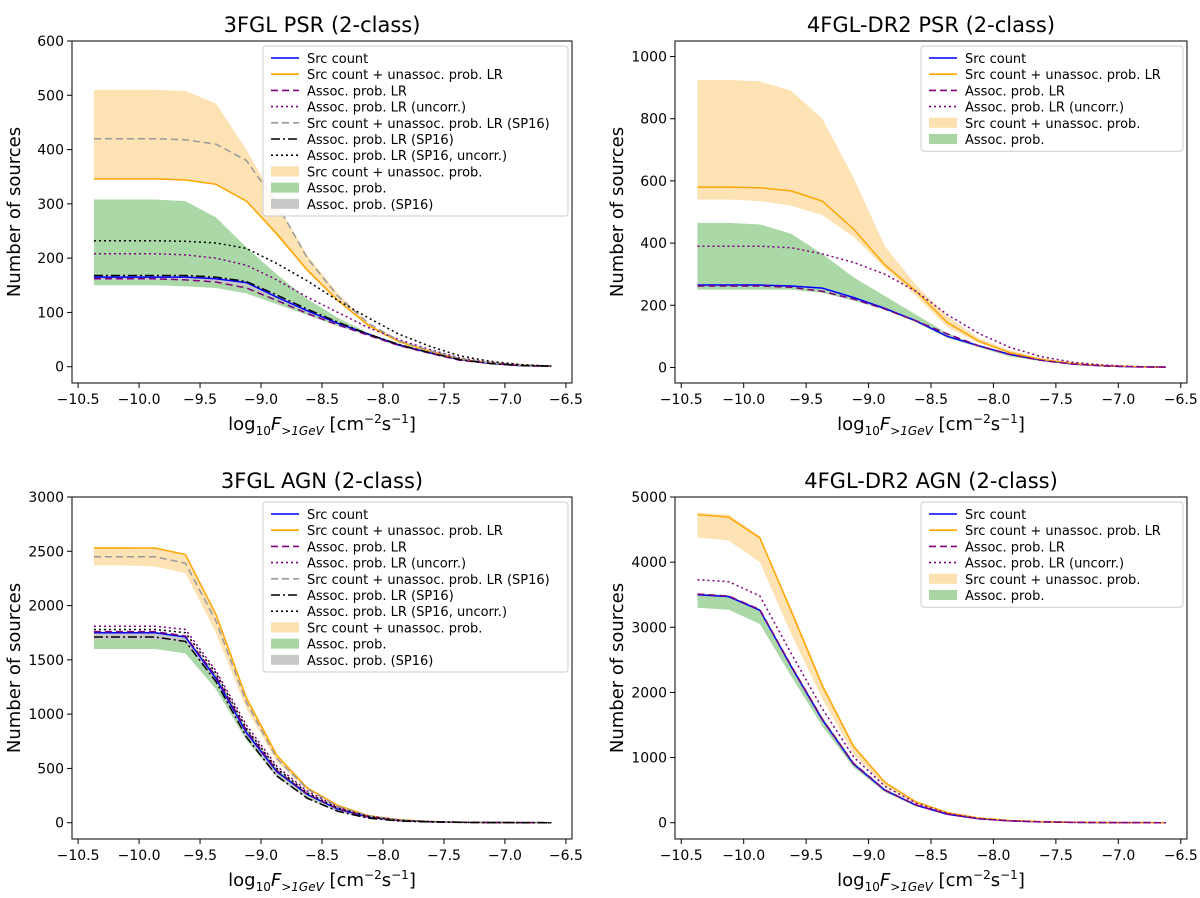  I want to click on y-tick-label: 2500, so click(46, 552).